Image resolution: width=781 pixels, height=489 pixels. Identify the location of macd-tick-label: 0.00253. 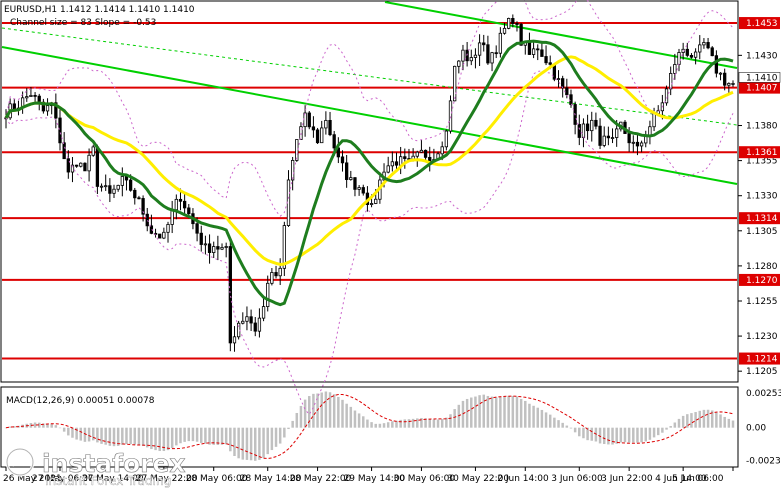
(763, 394).